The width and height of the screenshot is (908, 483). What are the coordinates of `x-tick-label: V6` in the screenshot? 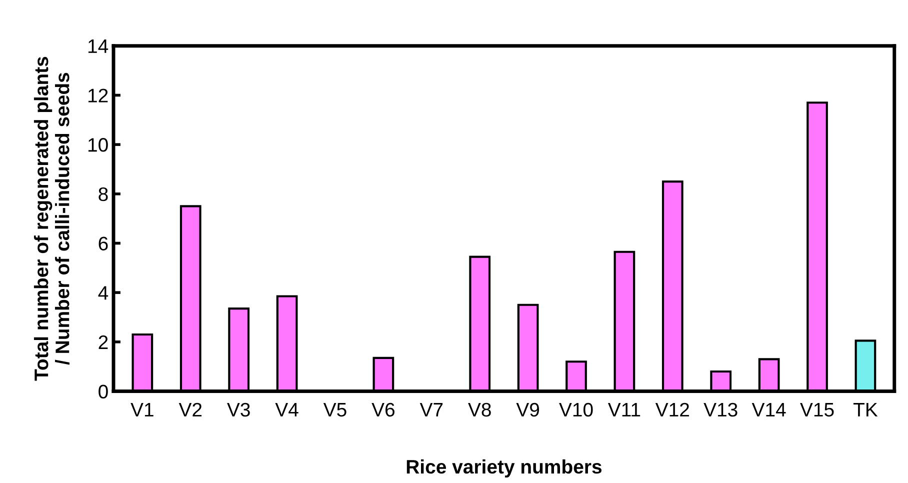 It's located at (383, 409).